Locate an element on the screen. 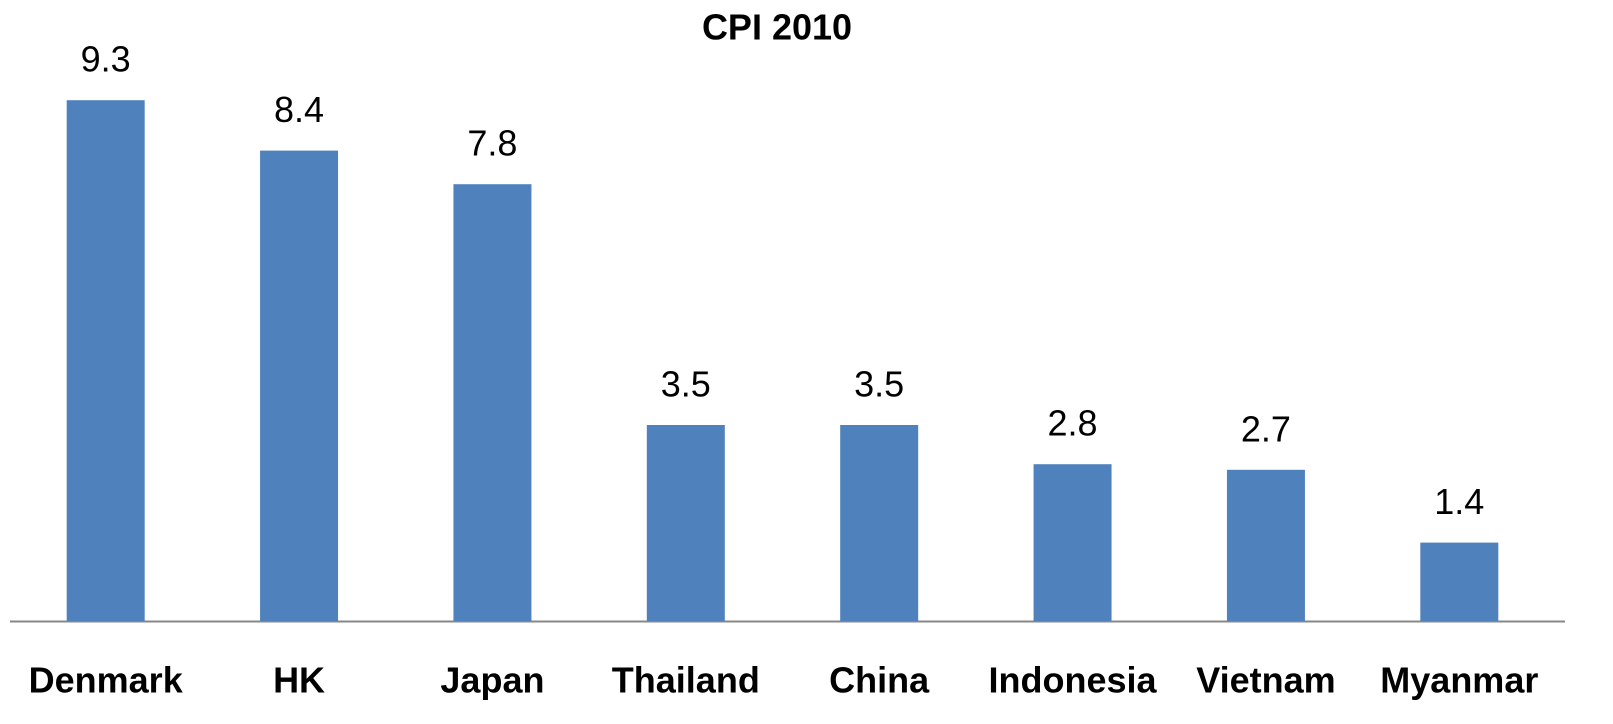 The image size is (1613, 724). data-label: 8.4 is located at coordinates (299, 109).